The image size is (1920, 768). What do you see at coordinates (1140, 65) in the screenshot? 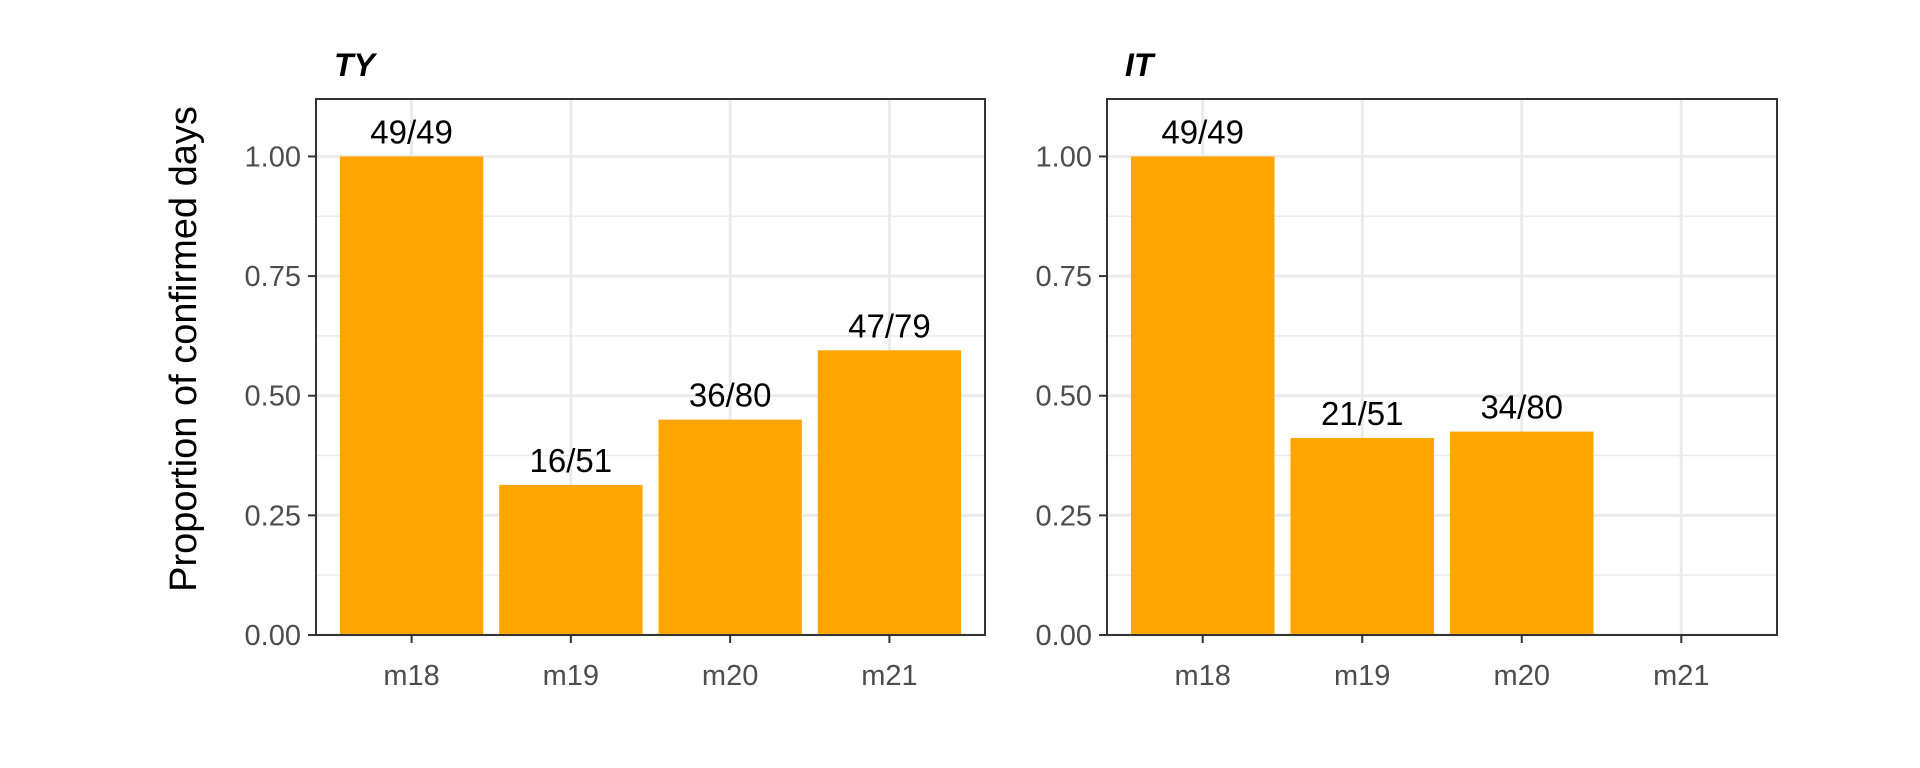
I see `panel-title-IT: IT` at bounding box center [1140, 65].